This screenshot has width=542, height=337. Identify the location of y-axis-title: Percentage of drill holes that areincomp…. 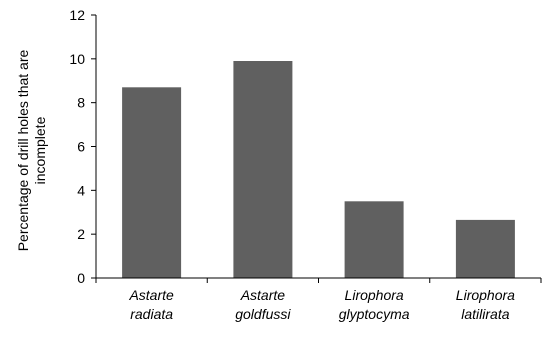
(31, 151).